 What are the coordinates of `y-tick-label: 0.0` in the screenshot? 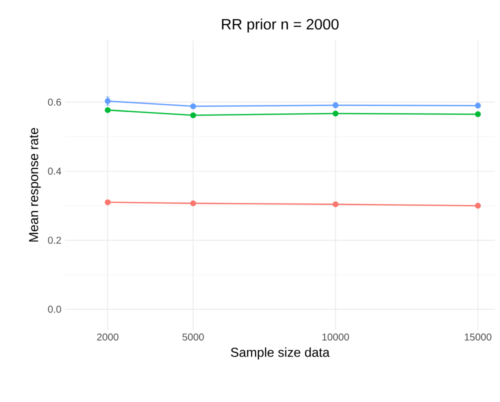 It's located at (55, 309).